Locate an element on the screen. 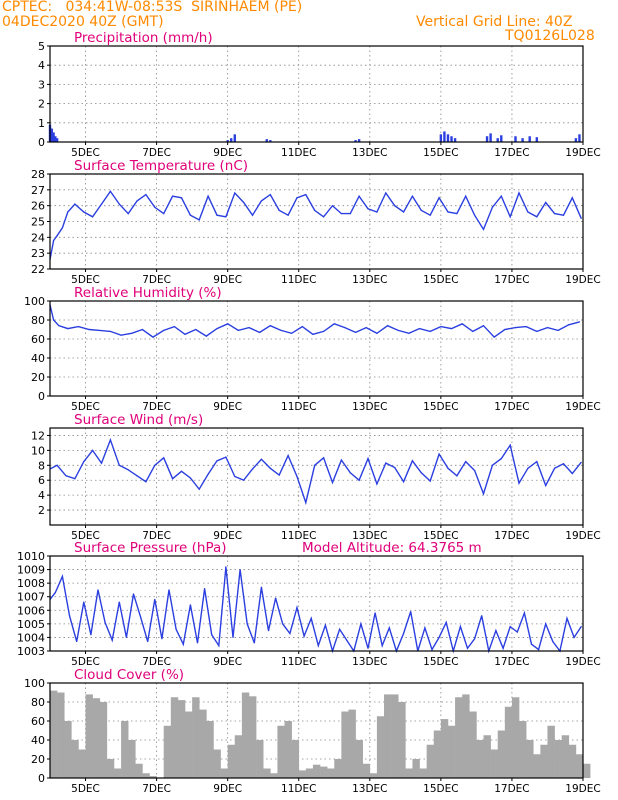 The height and width of the screenshot is (800, 618). y-tick-label: 4 is located at coordinates (41, 65).